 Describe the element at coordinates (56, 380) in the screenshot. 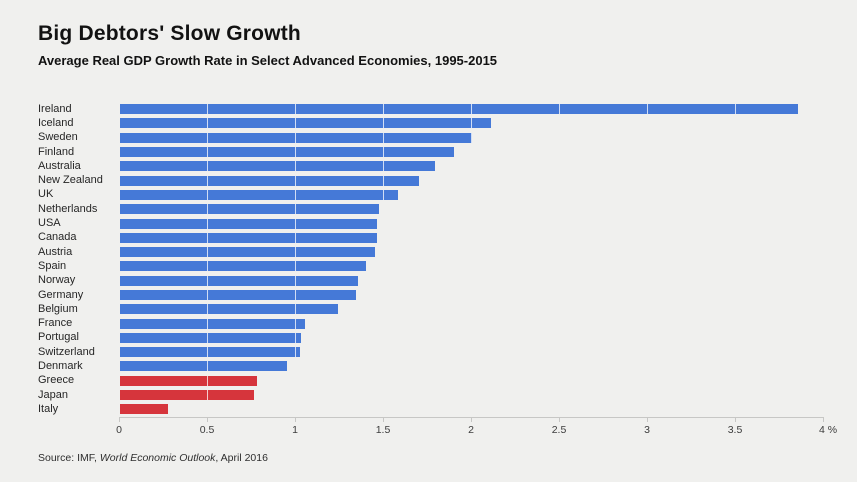

I see `category-label: Greece` at that location.